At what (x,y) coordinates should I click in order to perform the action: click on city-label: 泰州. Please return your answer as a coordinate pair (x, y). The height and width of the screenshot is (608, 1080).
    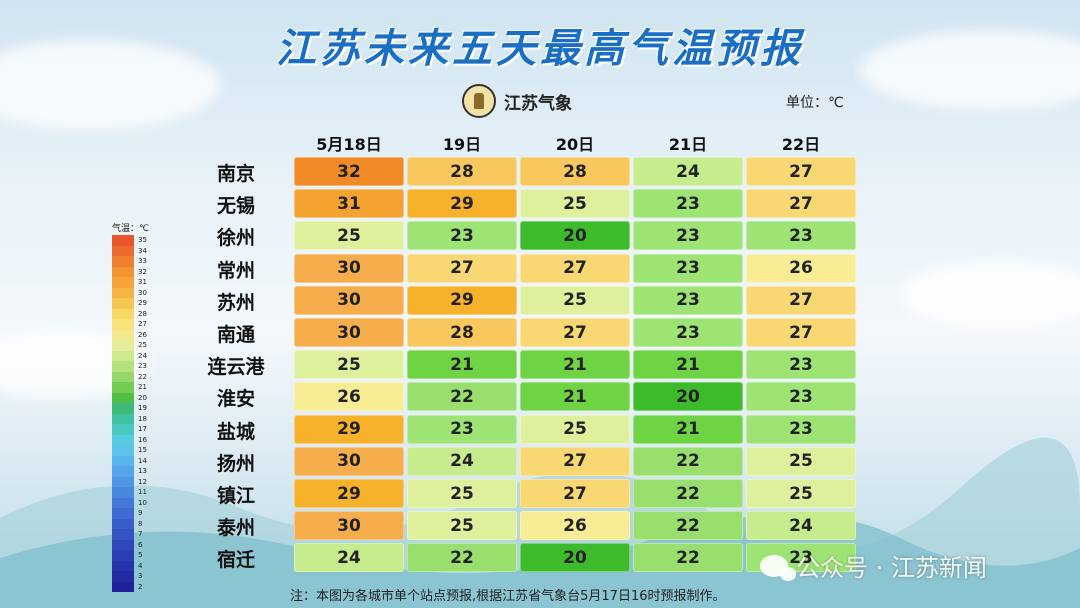
    Looking at the image, I should click on (235, 528).